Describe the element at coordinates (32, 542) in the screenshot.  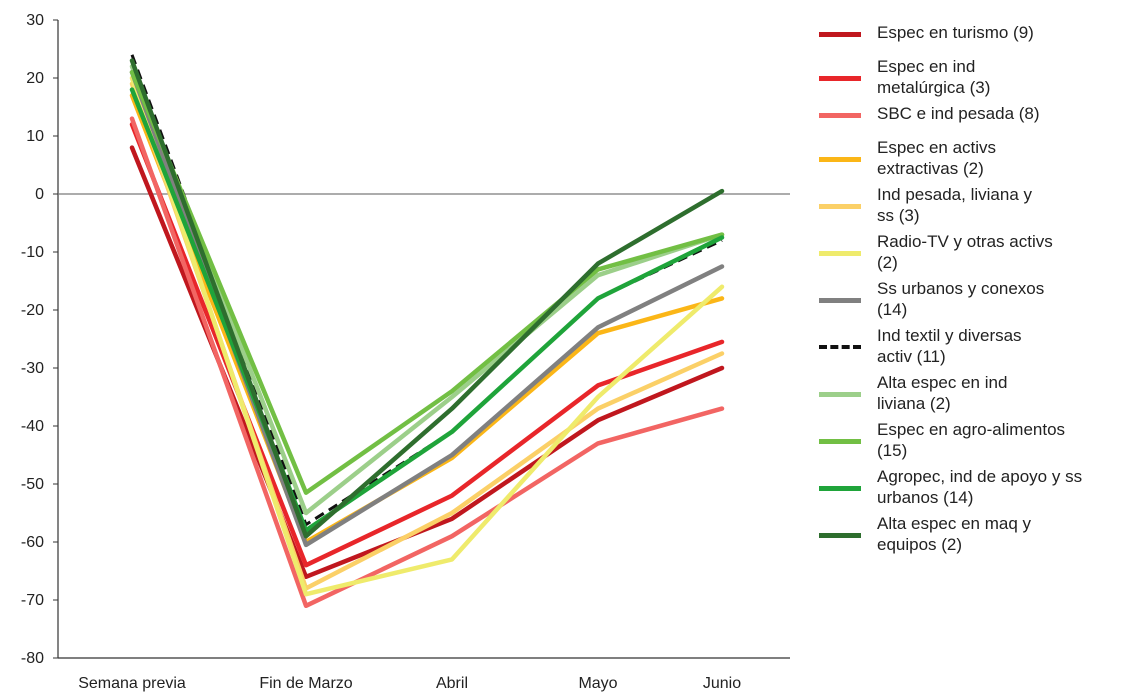
I see `y-tick-label: -60` at that location.